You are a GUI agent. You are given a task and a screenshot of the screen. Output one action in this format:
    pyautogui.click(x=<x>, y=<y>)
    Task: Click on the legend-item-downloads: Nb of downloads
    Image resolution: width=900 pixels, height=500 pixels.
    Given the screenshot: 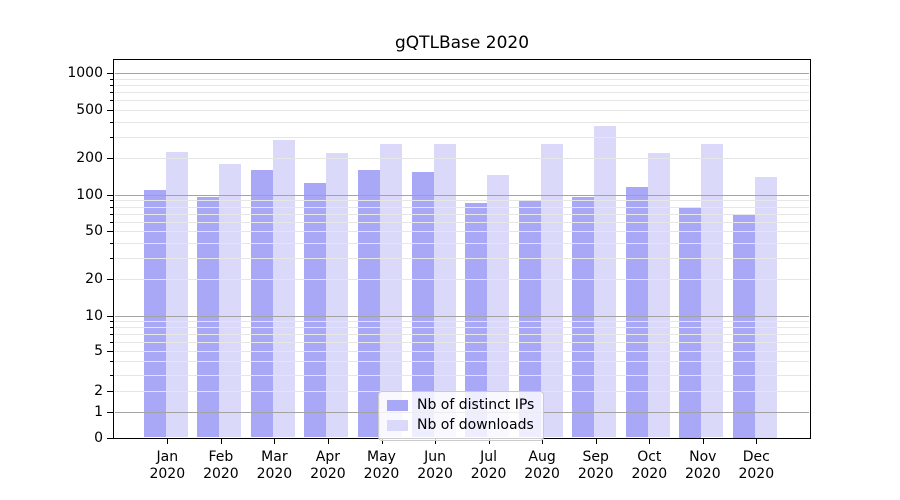 What is the action you would take?
    pyautogui.click(x=461, y=425)
    